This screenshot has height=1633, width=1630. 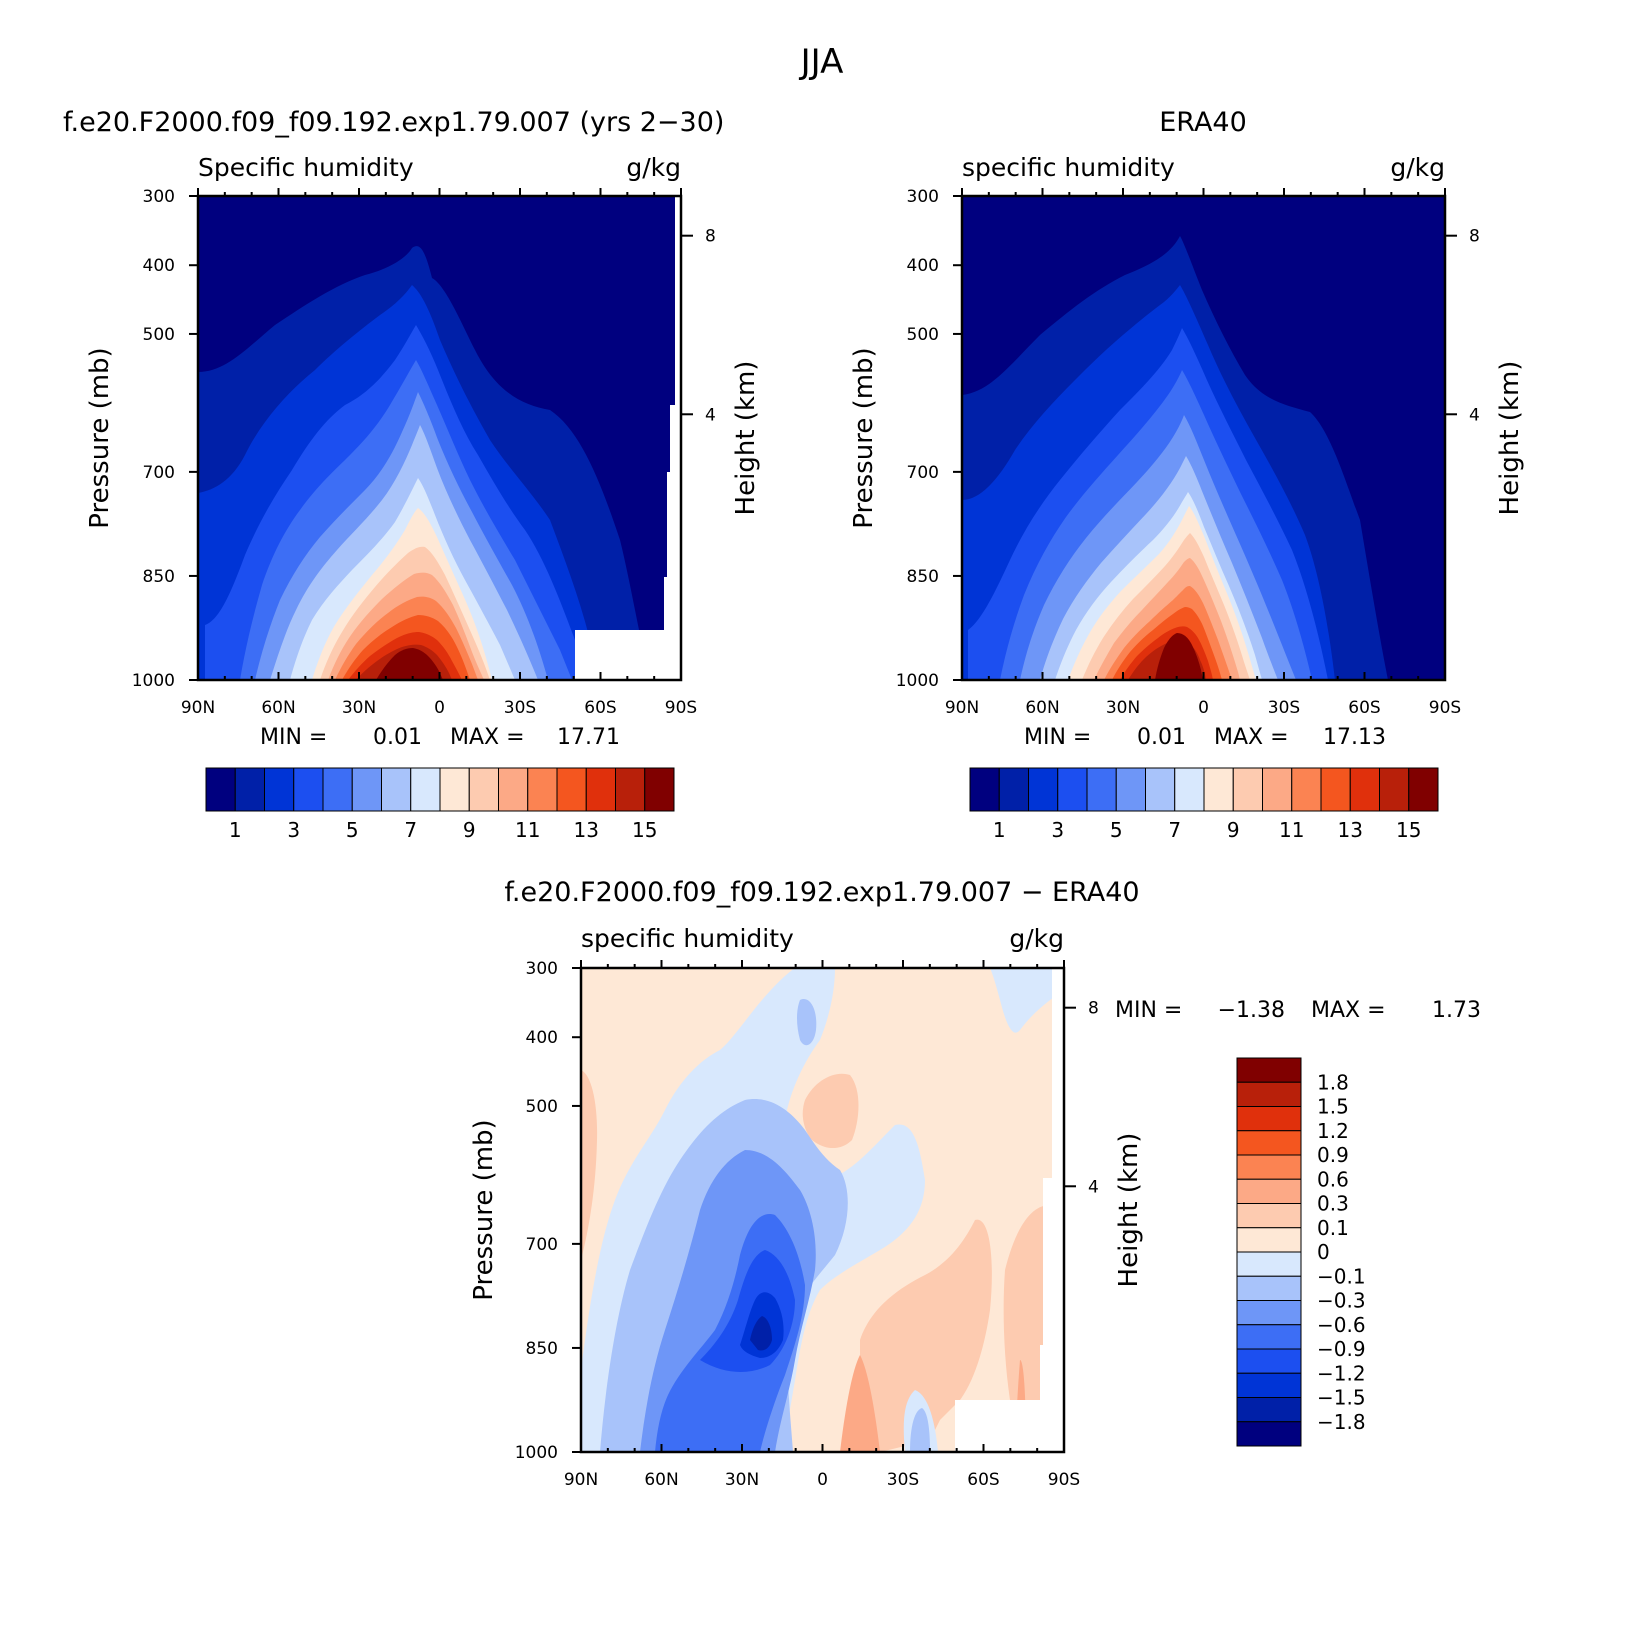 What do you see at coordinates (999, 830) in the screenshot?
I see `colorbar-label: 1` at bounding box center [999, 830].